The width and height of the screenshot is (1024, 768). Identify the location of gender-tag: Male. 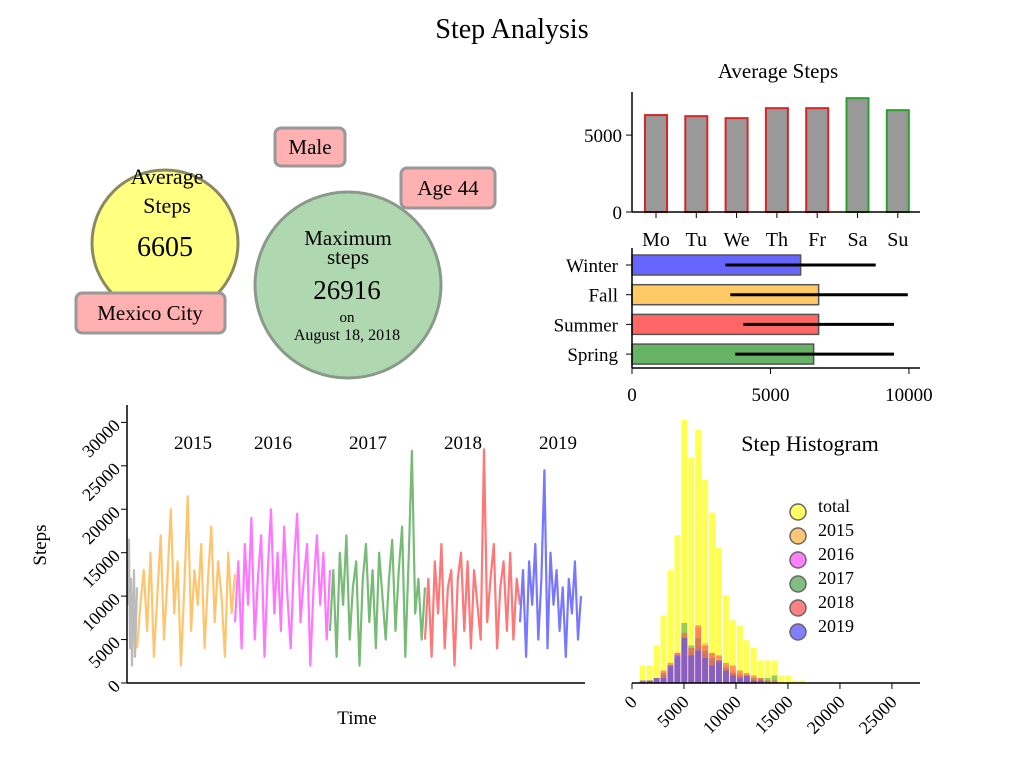
(309, 147).